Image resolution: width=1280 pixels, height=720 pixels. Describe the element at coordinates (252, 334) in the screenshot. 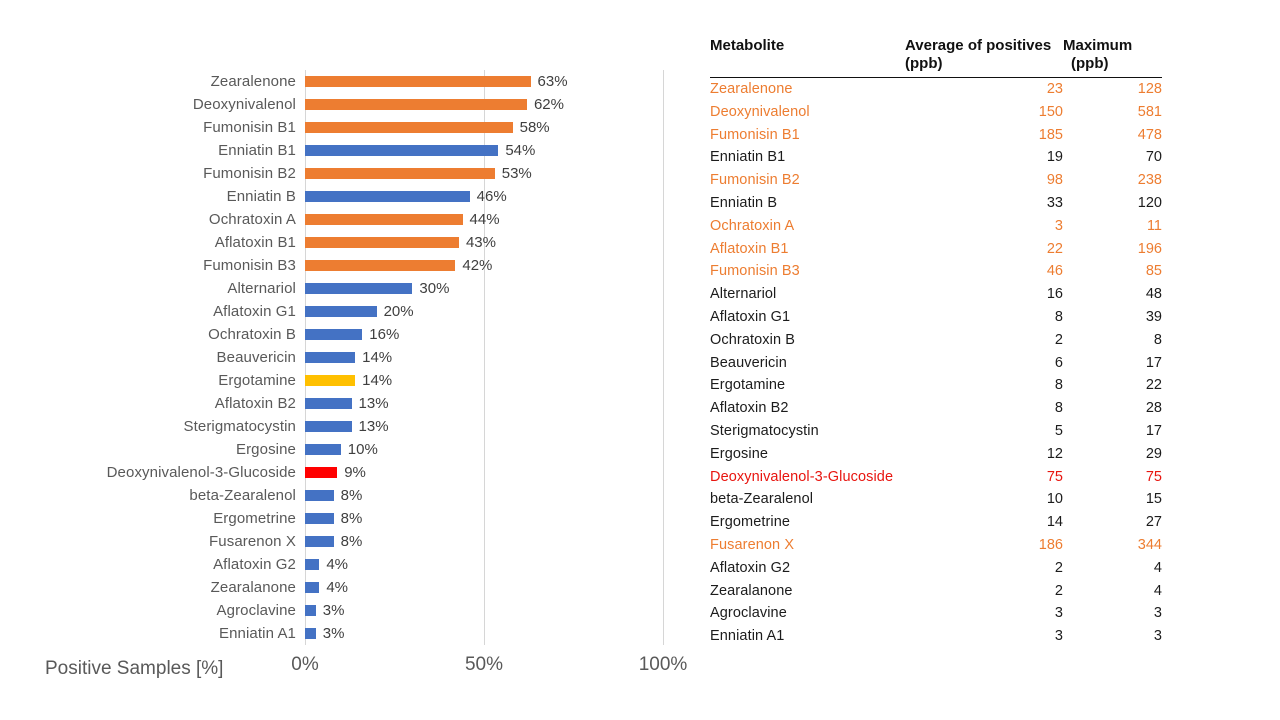

I see `category-label: Ochratoxin B` at that location.